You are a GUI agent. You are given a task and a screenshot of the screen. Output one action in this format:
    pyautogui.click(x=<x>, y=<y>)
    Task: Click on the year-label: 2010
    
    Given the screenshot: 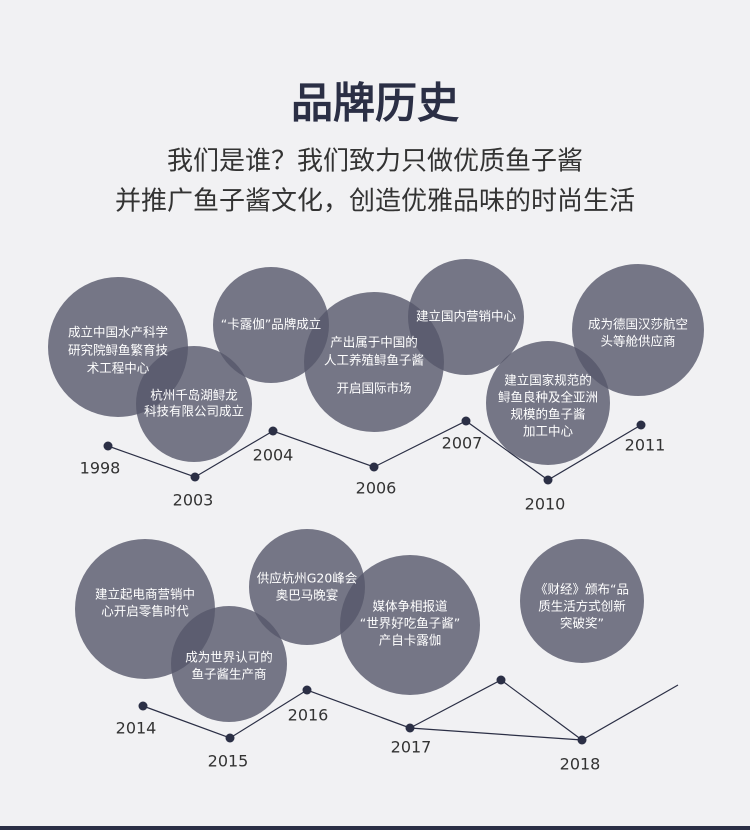 What is the action you would take?
    pyautogui.click(x=545, y=504)
    